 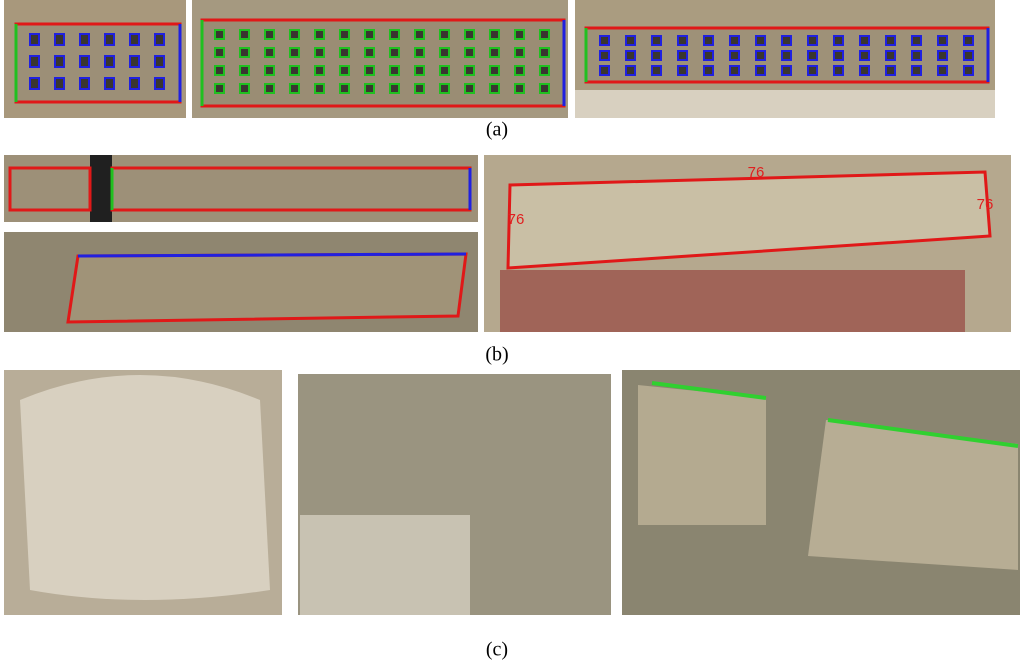 I want to click on panel-b2, so click(x=241, y=282).